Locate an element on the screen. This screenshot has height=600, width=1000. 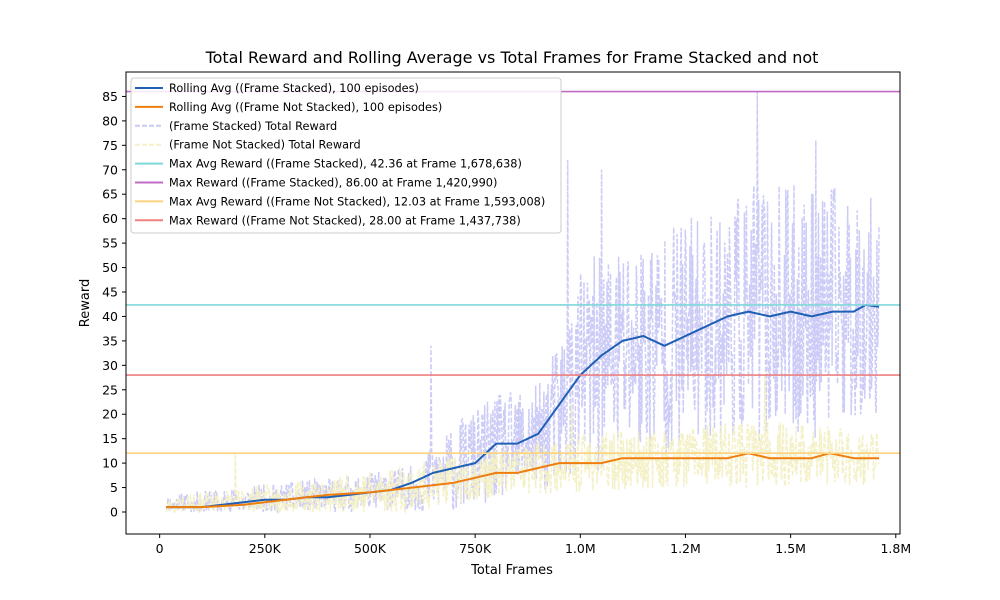
legend-entry-label: (Frame Not Stacked) Total Reward is located at coordinates (265, 145).